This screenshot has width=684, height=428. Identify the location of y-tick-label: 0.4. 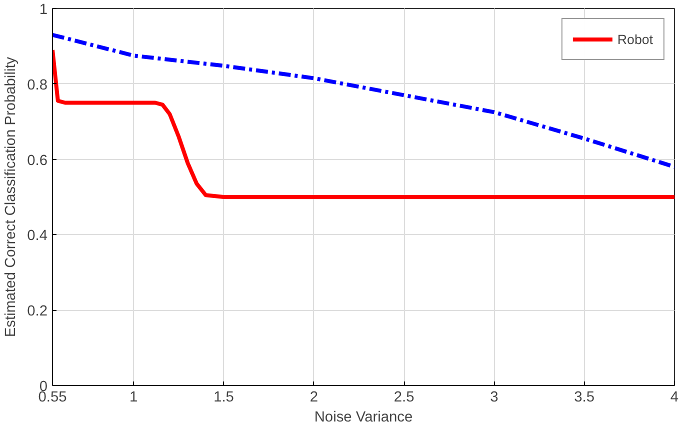
(37, 236).